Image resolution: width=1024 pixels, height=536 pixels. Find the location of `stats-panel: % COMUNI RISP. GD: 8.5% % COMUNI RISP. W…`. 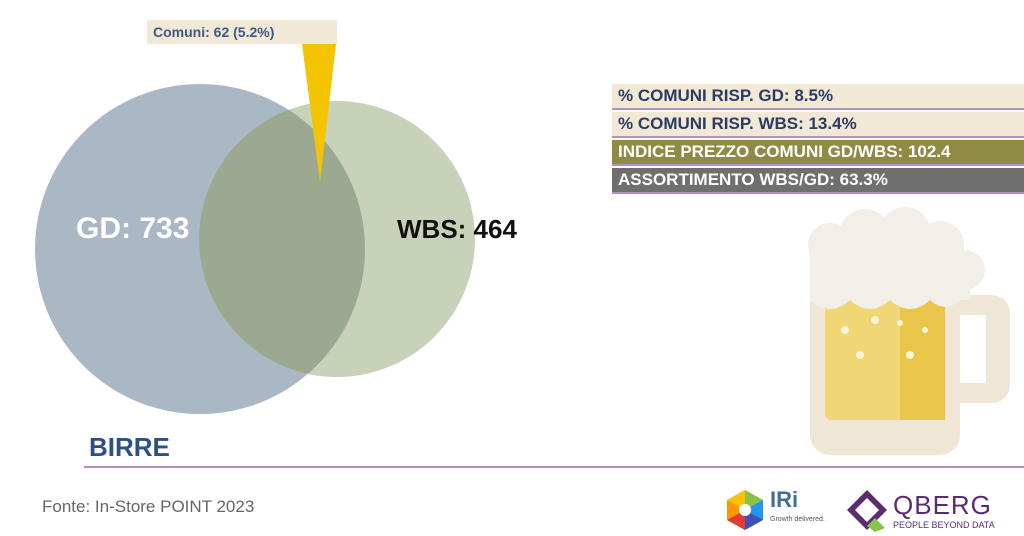

stats-panel: % COMUNI RISP. GD: 8.5% % COMUNI RISP. W… is located at coordinates (818, 140).